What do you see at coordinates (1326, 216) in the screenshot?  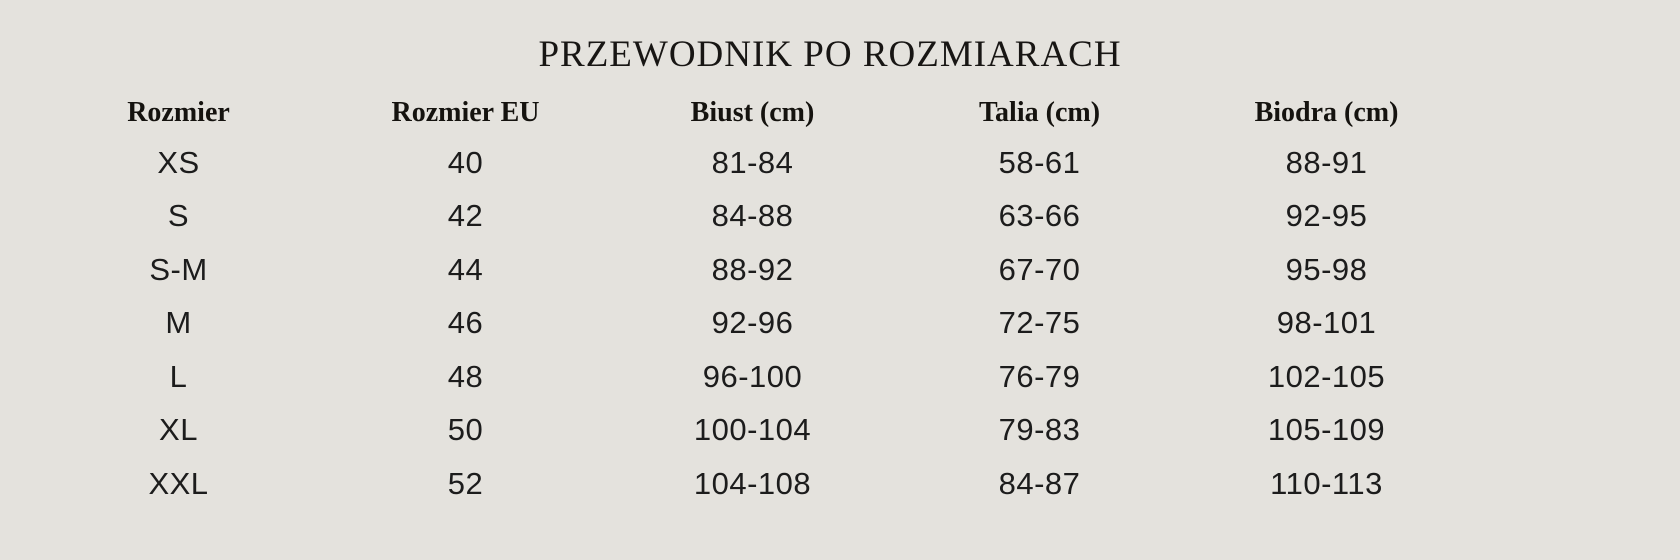 I see `table-cell: 92-95` at bounding box center [1326, 216].